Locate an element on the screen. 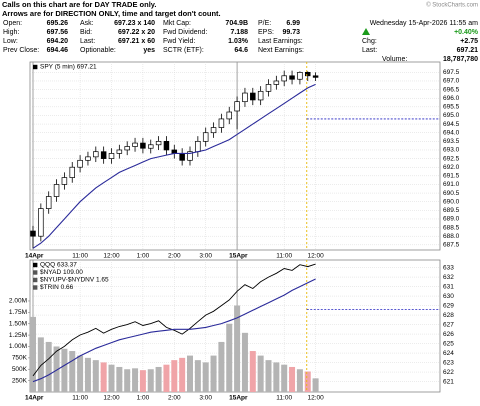  y-tick-label: 689.5 is located at coordinates (451, 210).